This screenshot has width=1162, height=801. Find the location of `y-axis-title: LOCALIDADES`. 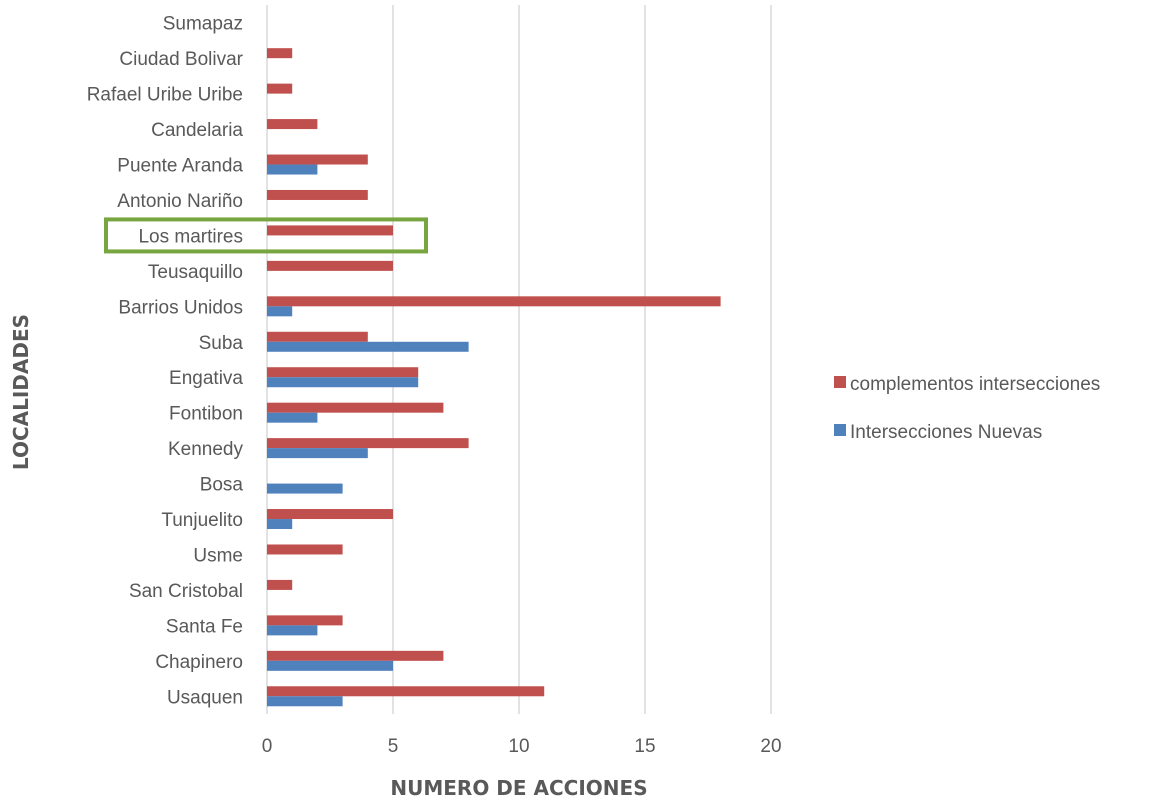

y-axis-title: LOCALIDADES is located at coordinates (21, 392).